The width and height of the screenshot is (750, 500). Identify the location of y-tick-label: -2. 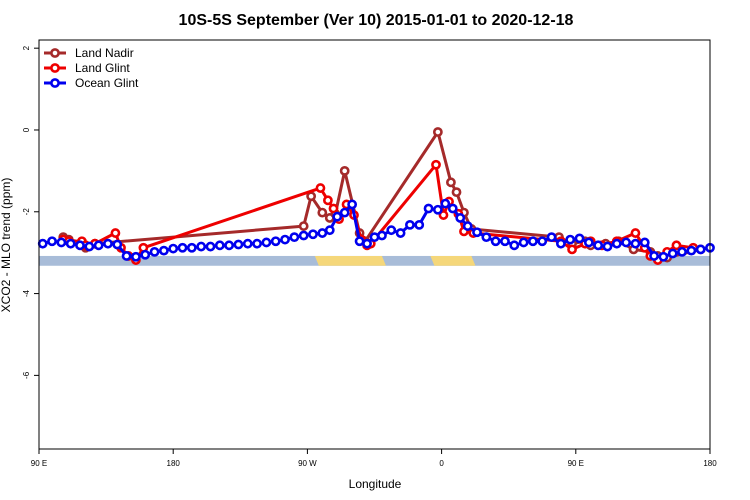
(26, 212).